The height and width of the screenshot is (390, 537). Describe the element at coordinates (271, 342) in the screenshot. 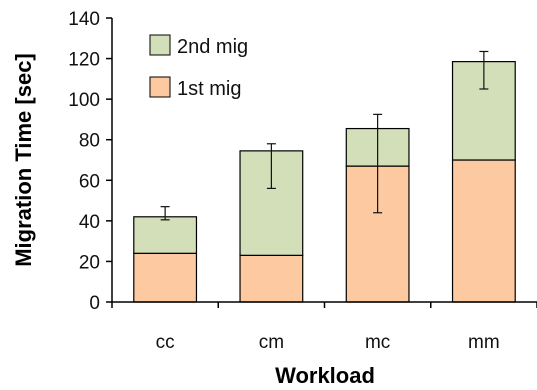

I see `x-tick-label: cm` at that location.